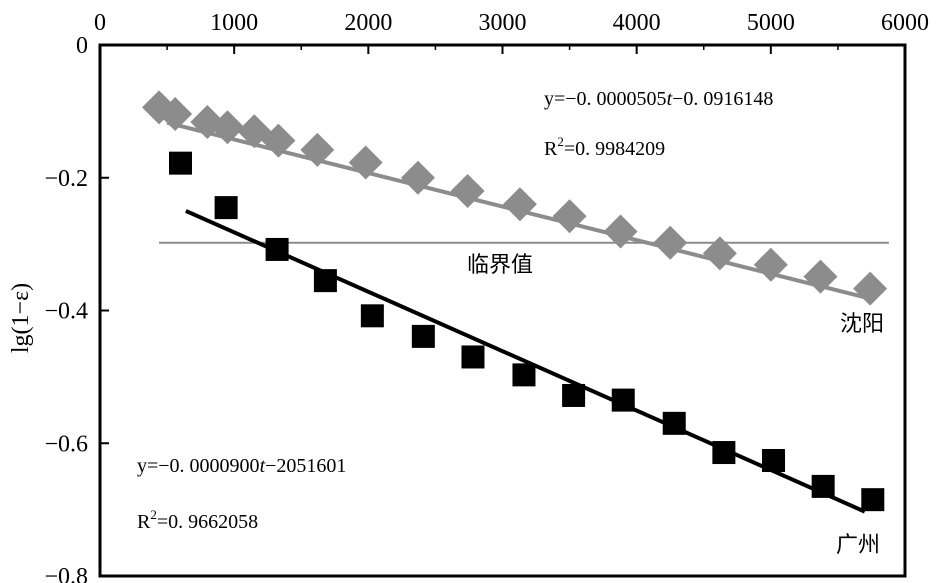  Describe the element at coordinates (144, 522) in the screenshot. I see `guangzhou-r2-r: R` at that location.